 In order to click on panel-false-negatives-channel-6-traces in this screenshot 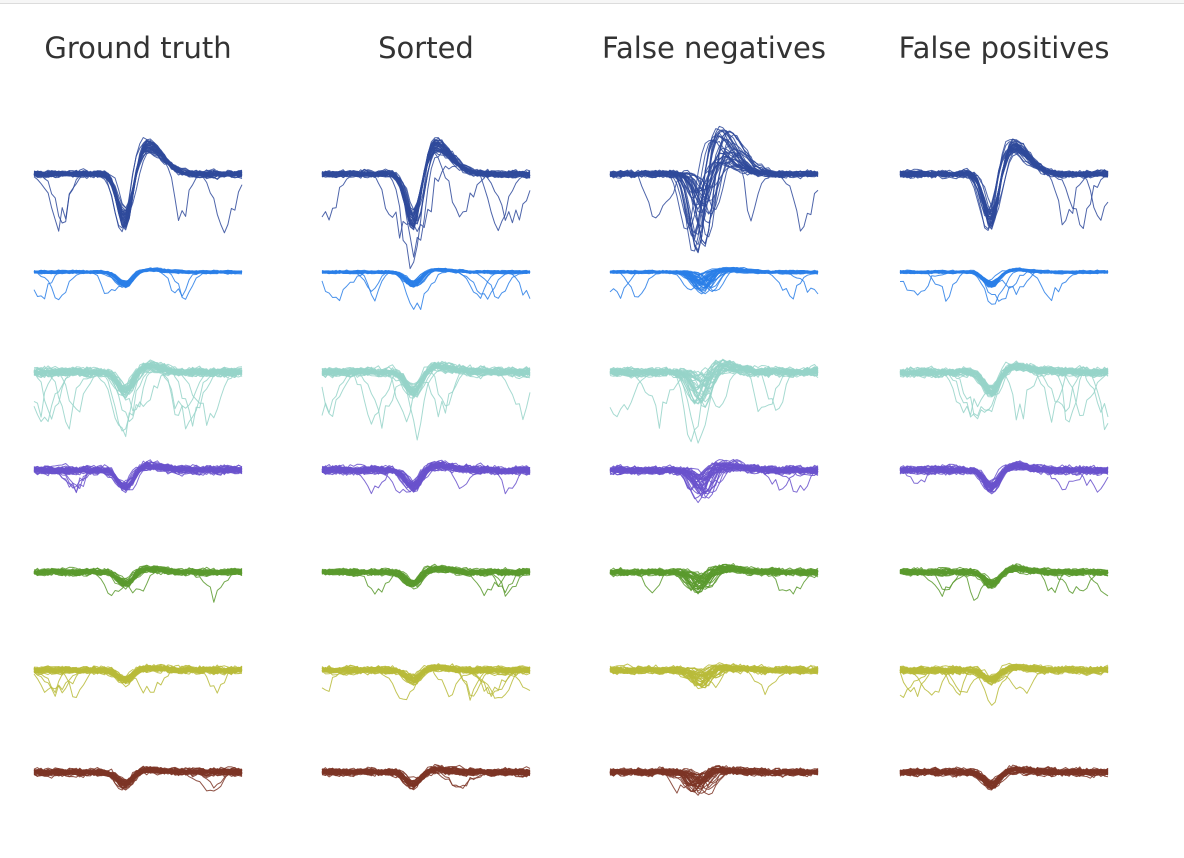, I will do `click(714, 679)`.